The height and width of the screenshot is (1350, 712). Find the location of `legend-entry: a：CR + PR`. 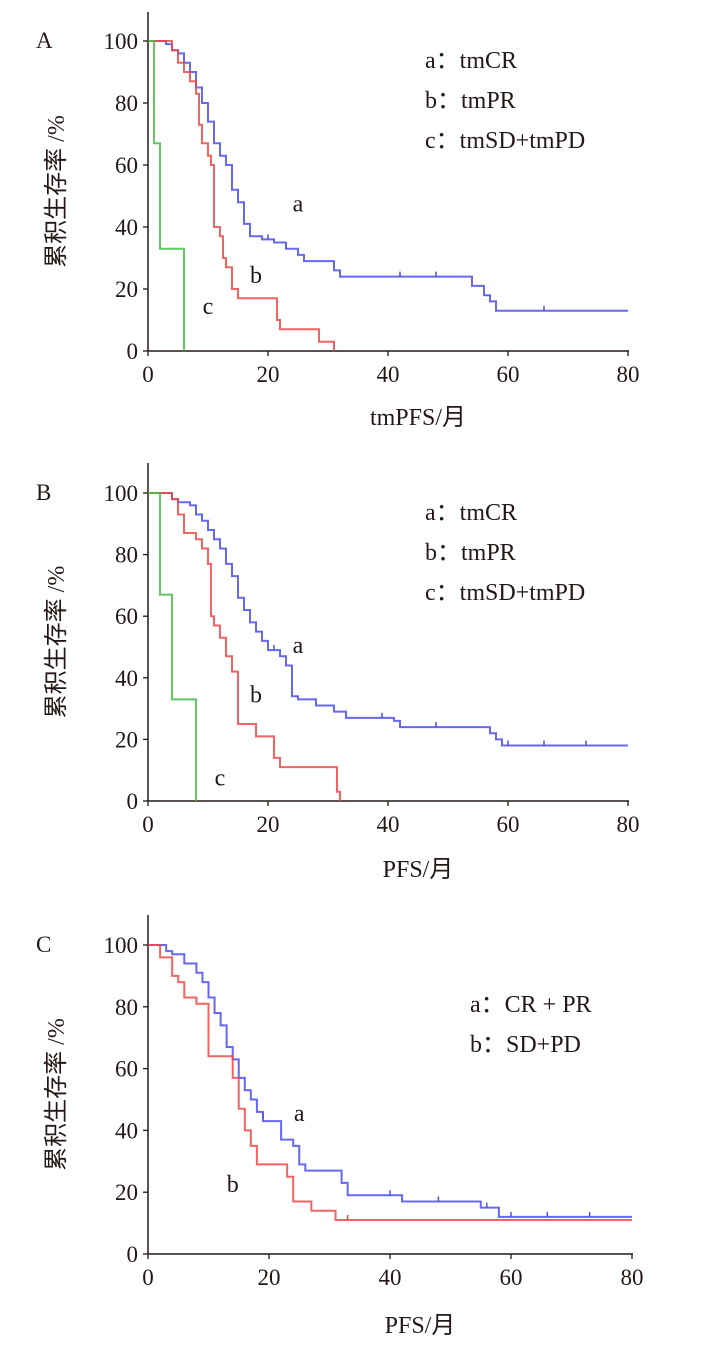

legend-entry: a：CR + PR is located at coordinates (531, 1005).